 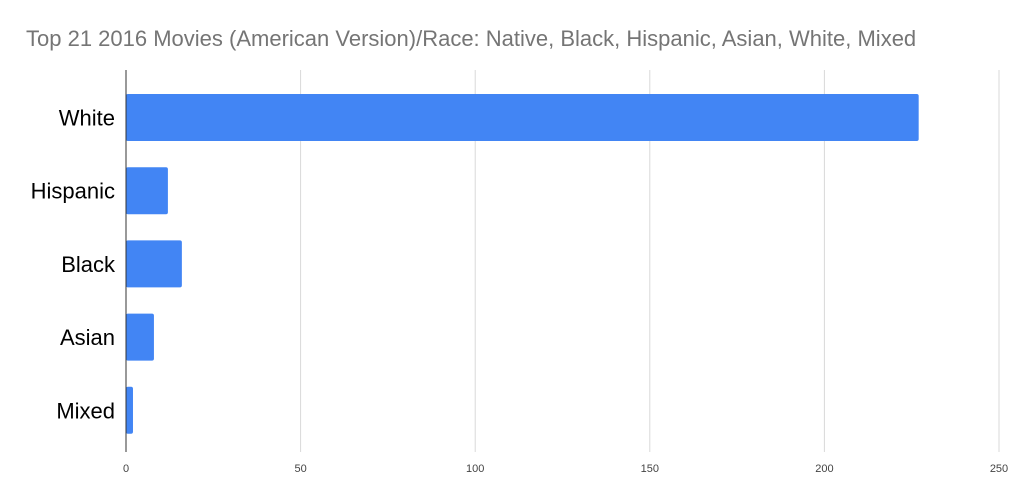 I want to click on x-tick-label: 250, so click(x=999, y=469).